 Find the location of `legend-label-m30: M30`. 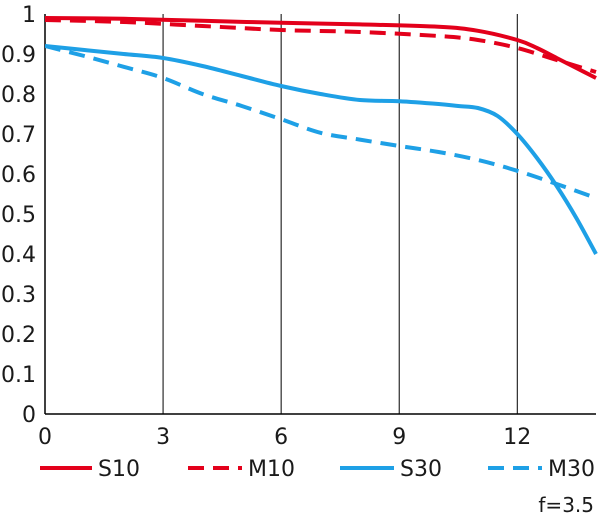

legend-label-m30: M30 is located at coordinates (571, 469).